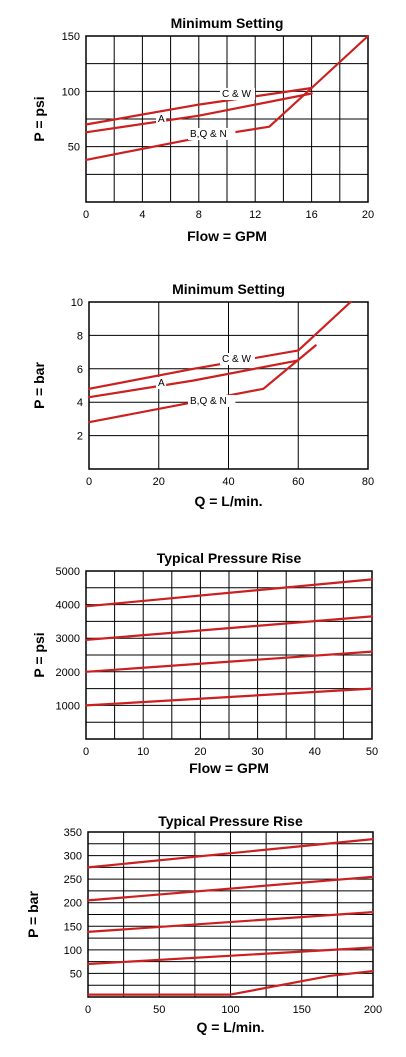  I want to click on y-tick-label: 2, so click(80, 437).